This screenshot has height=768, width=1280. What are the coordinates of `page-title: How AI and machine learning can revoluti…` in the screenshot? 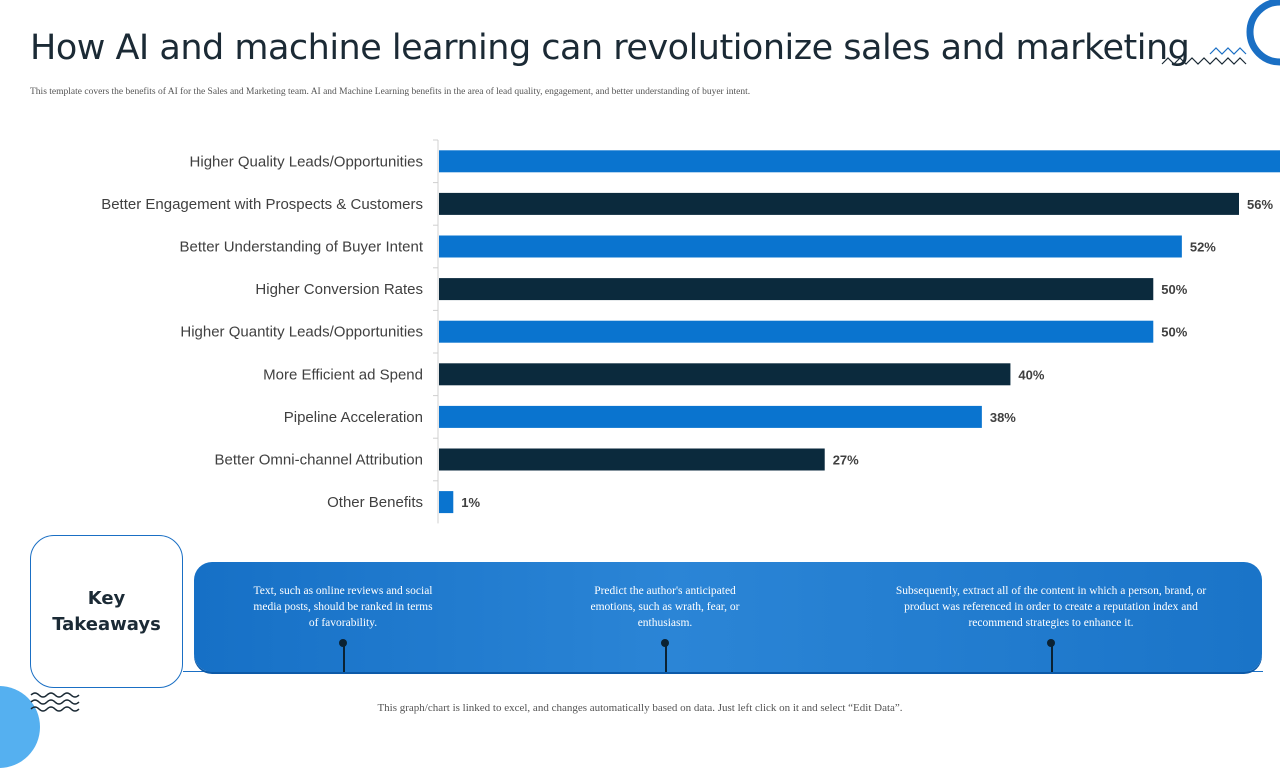 It's located at (610, 48).